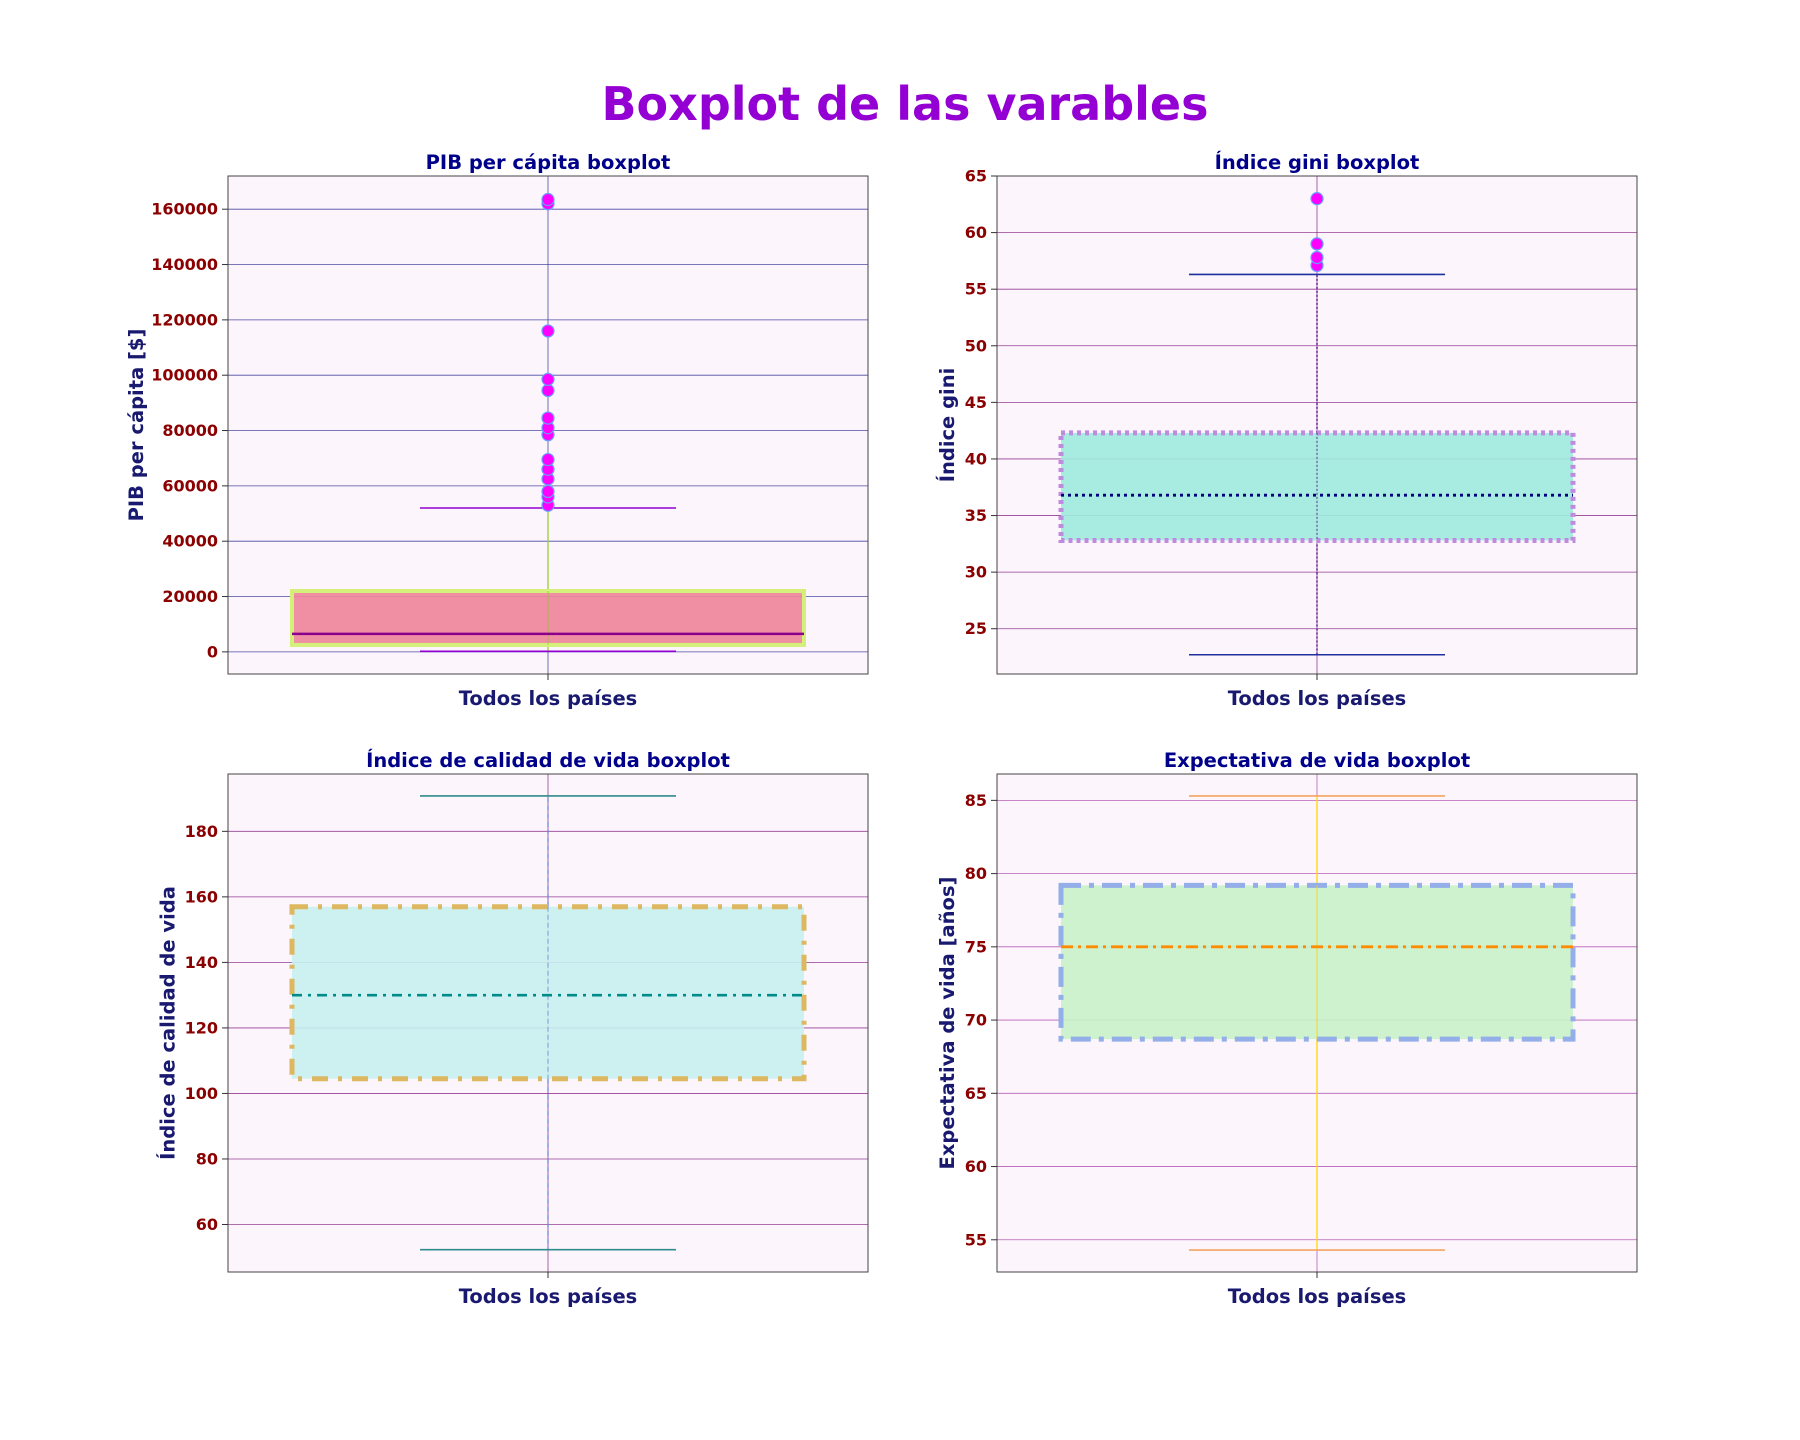 This screenshot has height=1440, width=1800. I want to click on panel-4-ytick-label: 55, so click(976, 1239).